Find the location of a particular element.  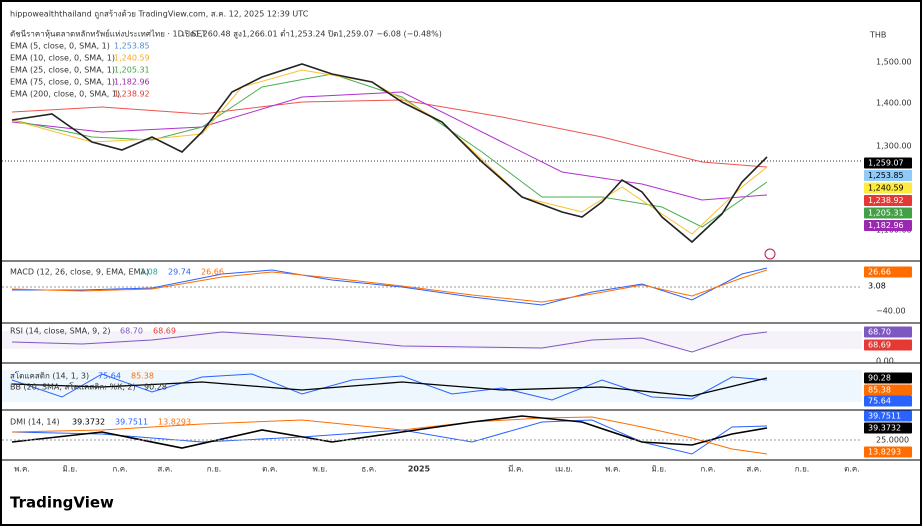

pane-title: RSI (14, close, SMA, 9, 2) is located at coordinates (60, 331).